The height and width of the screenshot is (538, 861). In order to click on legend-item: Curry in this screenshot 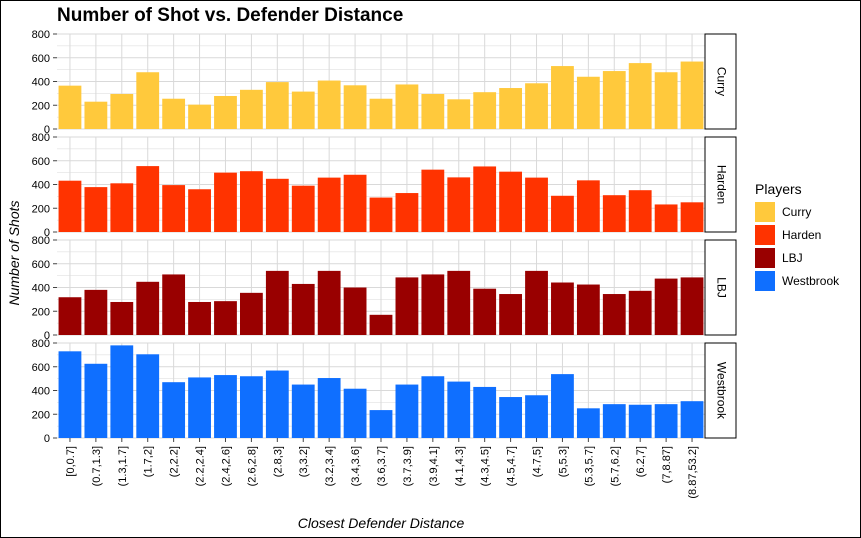, I will do `click(797, 211)`.